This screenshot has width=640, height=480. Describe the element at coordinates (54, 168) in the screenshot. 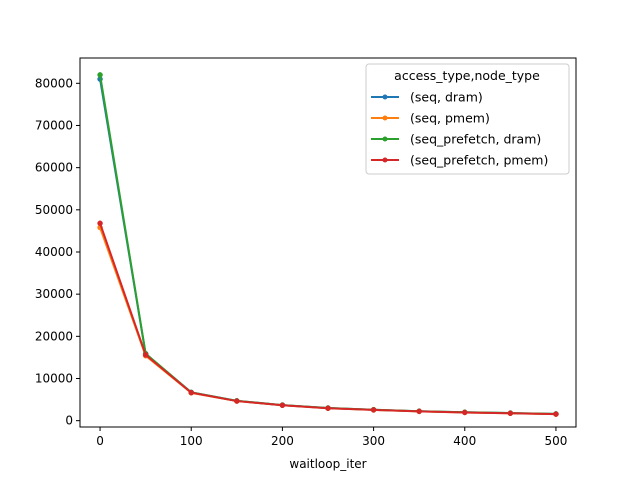

I see `y-tick-label: 60000` at that location.